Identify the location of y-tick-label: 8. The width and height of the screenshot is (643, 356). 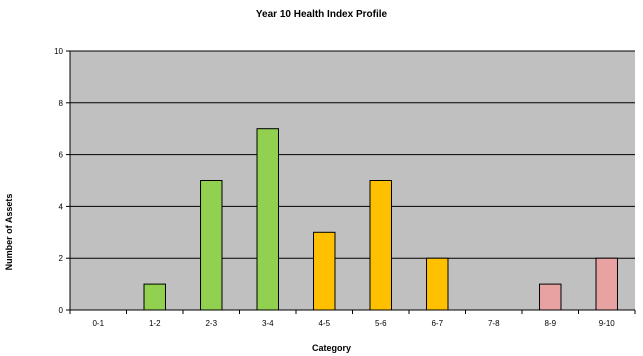
(61, 103).